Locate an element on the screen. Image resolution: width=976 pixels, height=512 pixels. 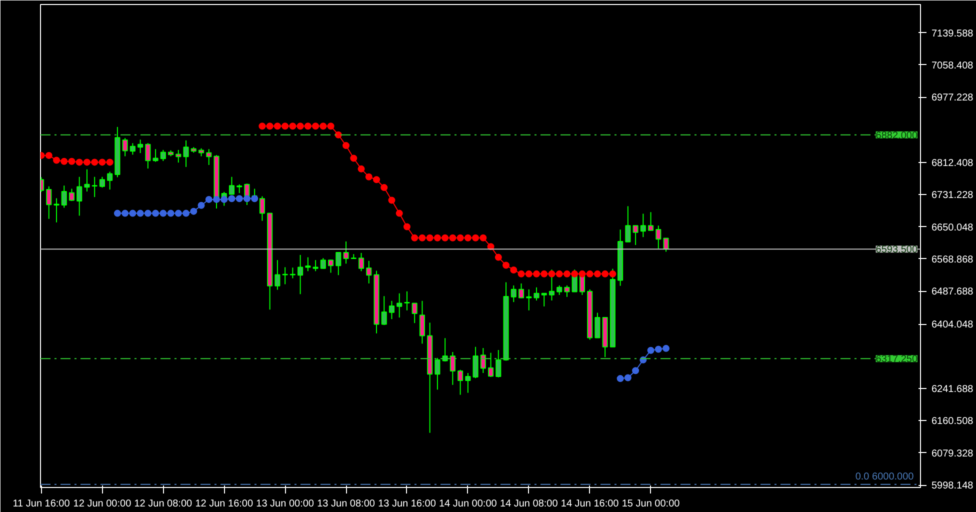
y-tick-label: 7139.588 is located at coordinates (953, 34).